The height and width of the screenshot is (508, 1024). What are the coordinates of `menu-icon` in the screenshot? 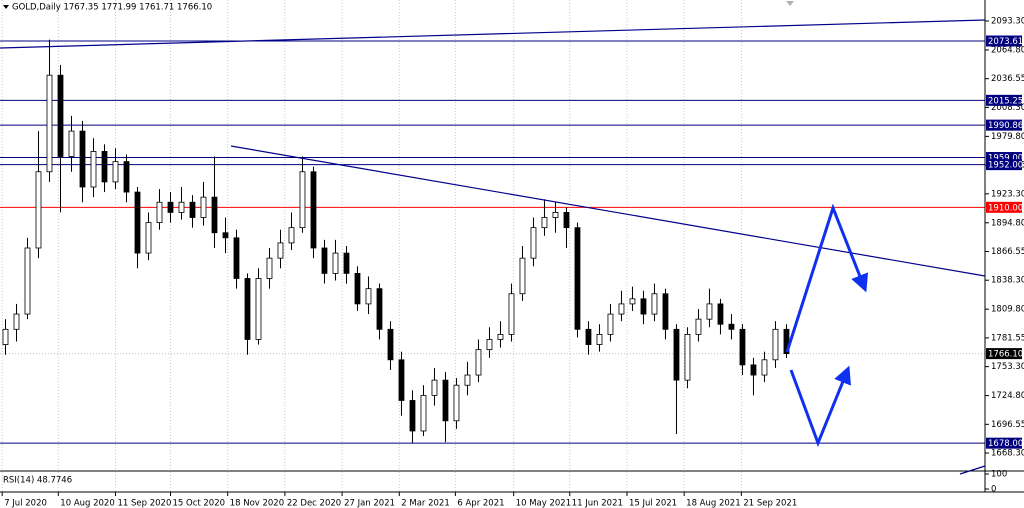 It's located at (6, 7).